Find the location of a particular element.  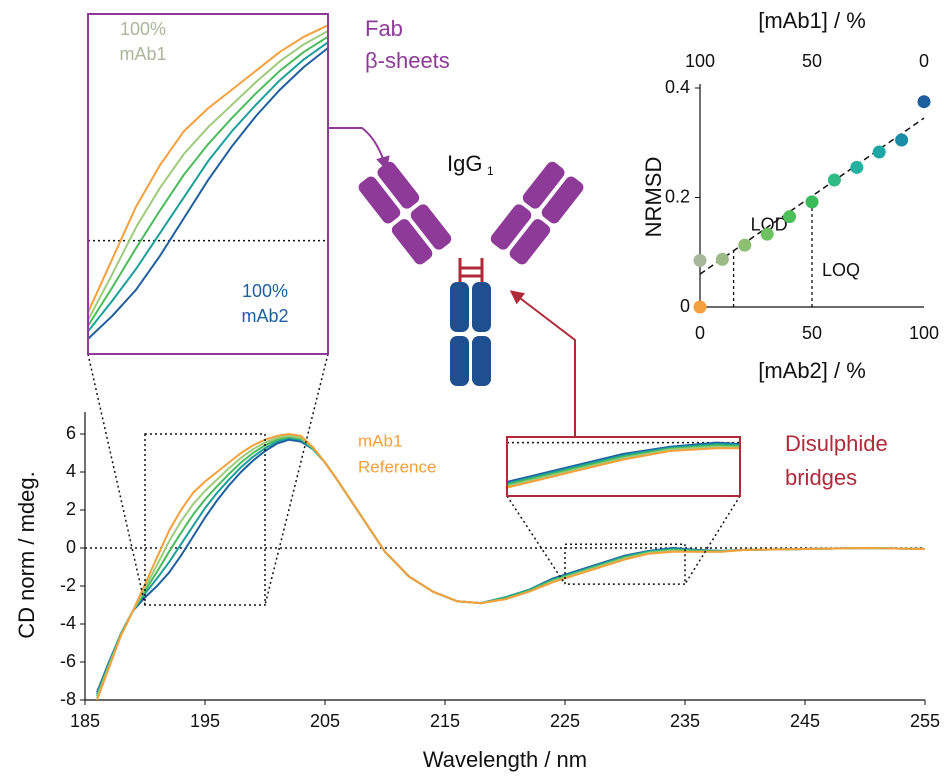

x-axis-label: Wavelength / nm is located at coordinates (505, 759).